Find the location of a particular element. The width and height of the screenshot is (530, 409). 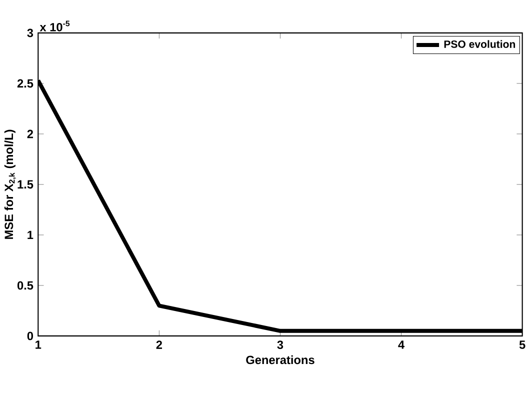

x-tick-label: 2 is located at coordinates (159, 344).